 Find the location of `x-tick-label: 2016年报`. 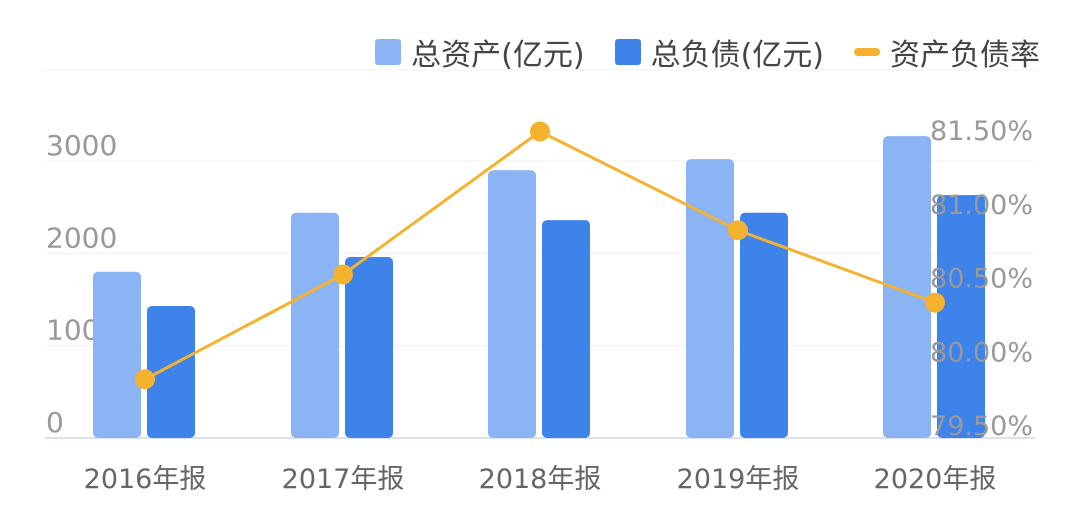

x-tick-label: 2016年报 is located at coordinates (145, 479).